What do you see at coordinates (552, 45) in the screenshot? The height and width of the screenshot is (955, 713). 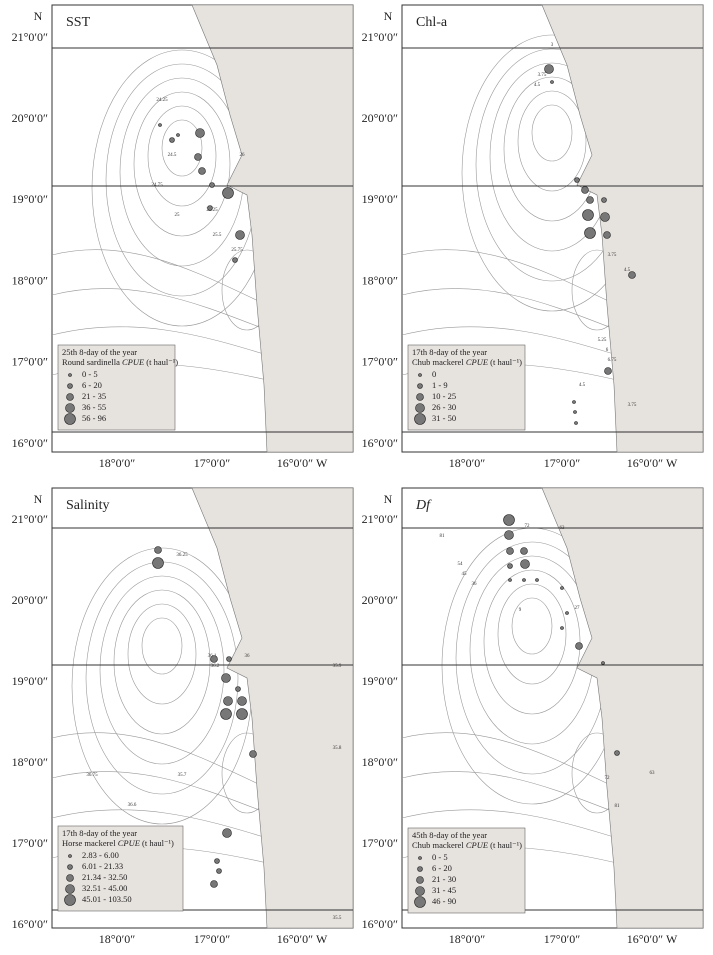 I see `contour-label: 3` at bounding box center [552, 45].